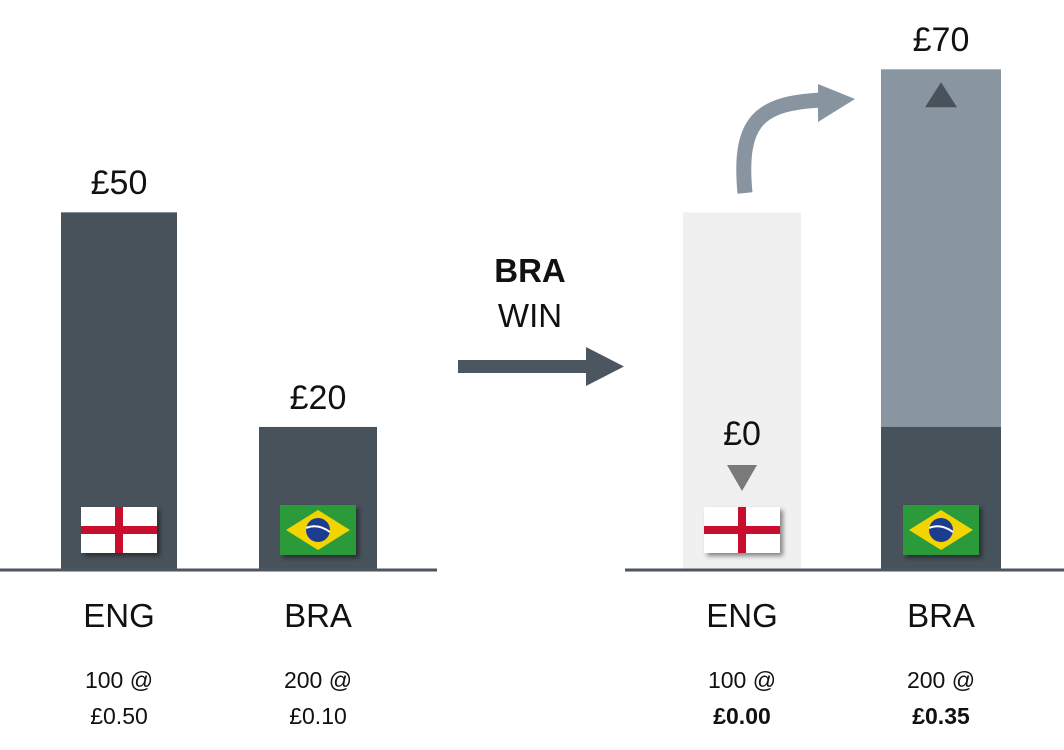 The height and width of the screenshot is (750, 1064). What do you see at coordinates (541, 366) in the screenshot?
I see `right-arrow-icon` at bounding box center [541, 366].